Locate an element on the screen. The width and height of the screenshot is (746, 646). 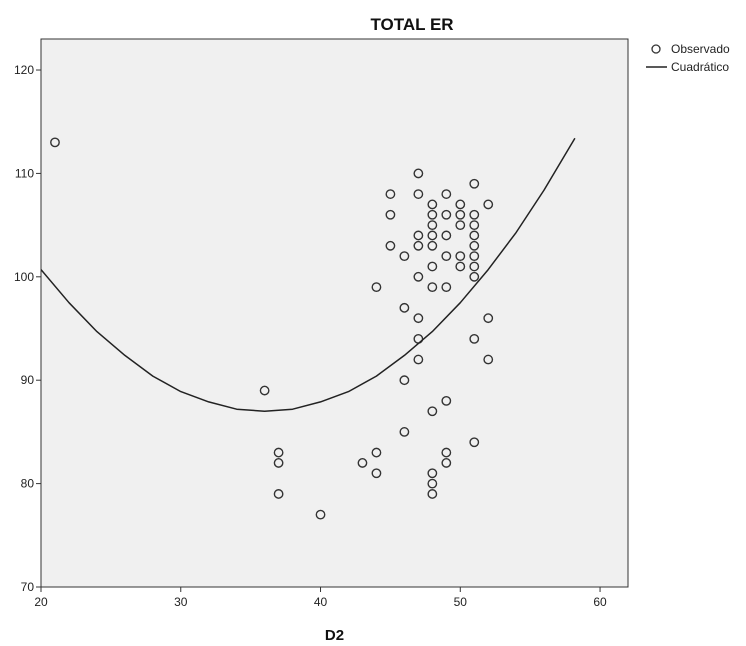
legend-label-observado: Observado is located at coordinates (700, 49).